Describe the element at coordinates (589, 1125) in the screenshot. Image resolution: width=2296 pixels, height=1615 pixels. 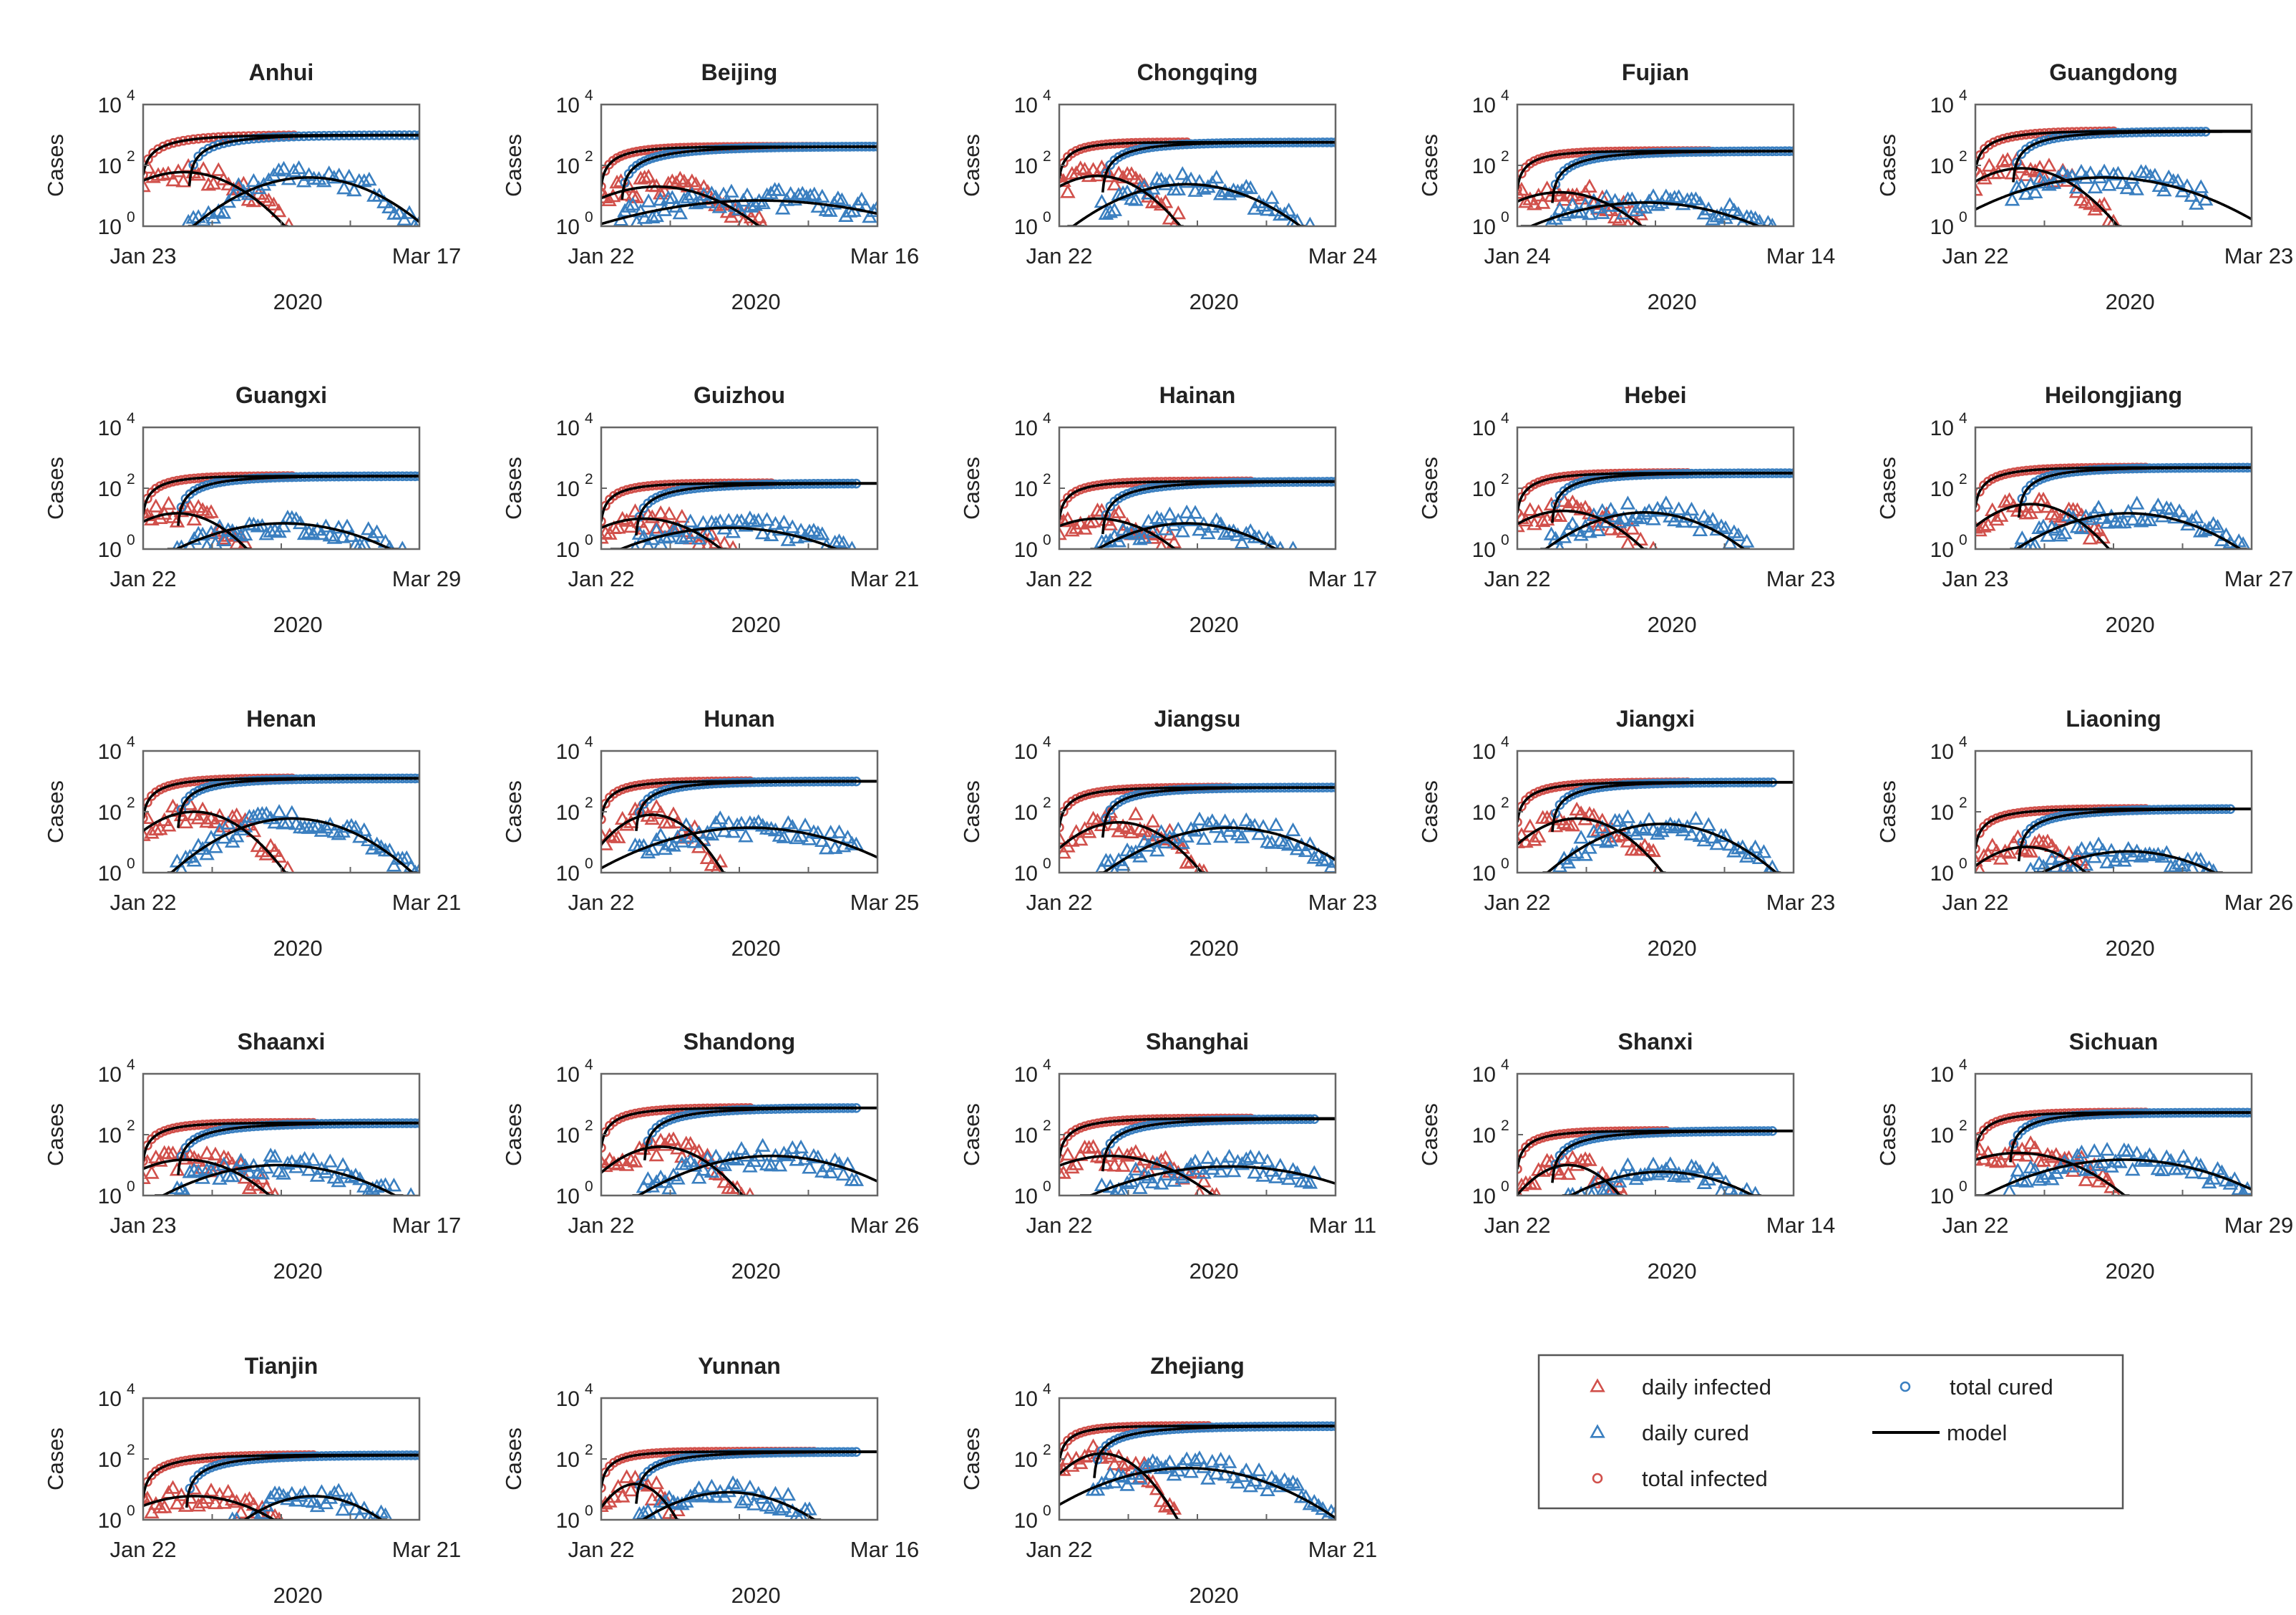
I see `y-tick-label-exponent: 2` at that location.